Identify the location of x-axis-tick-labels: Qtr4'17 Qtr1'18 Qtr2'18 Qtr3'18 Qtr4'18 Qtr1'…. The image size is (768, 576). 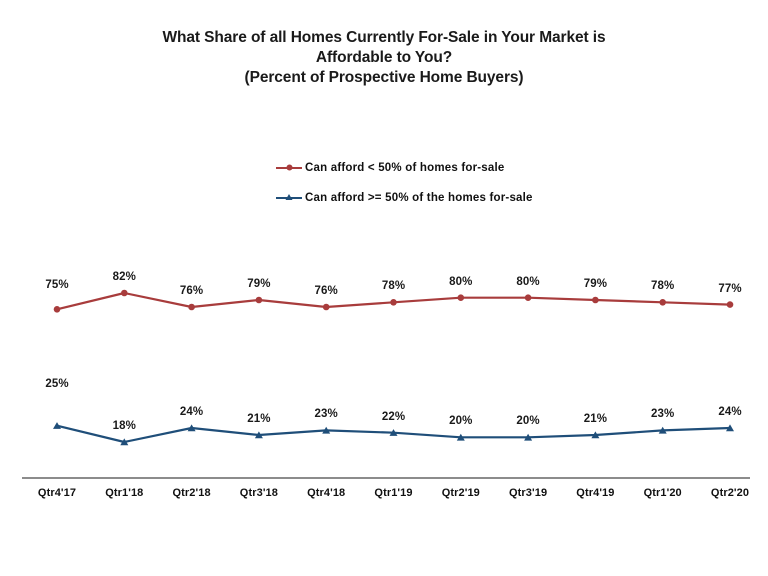
(384, 497).